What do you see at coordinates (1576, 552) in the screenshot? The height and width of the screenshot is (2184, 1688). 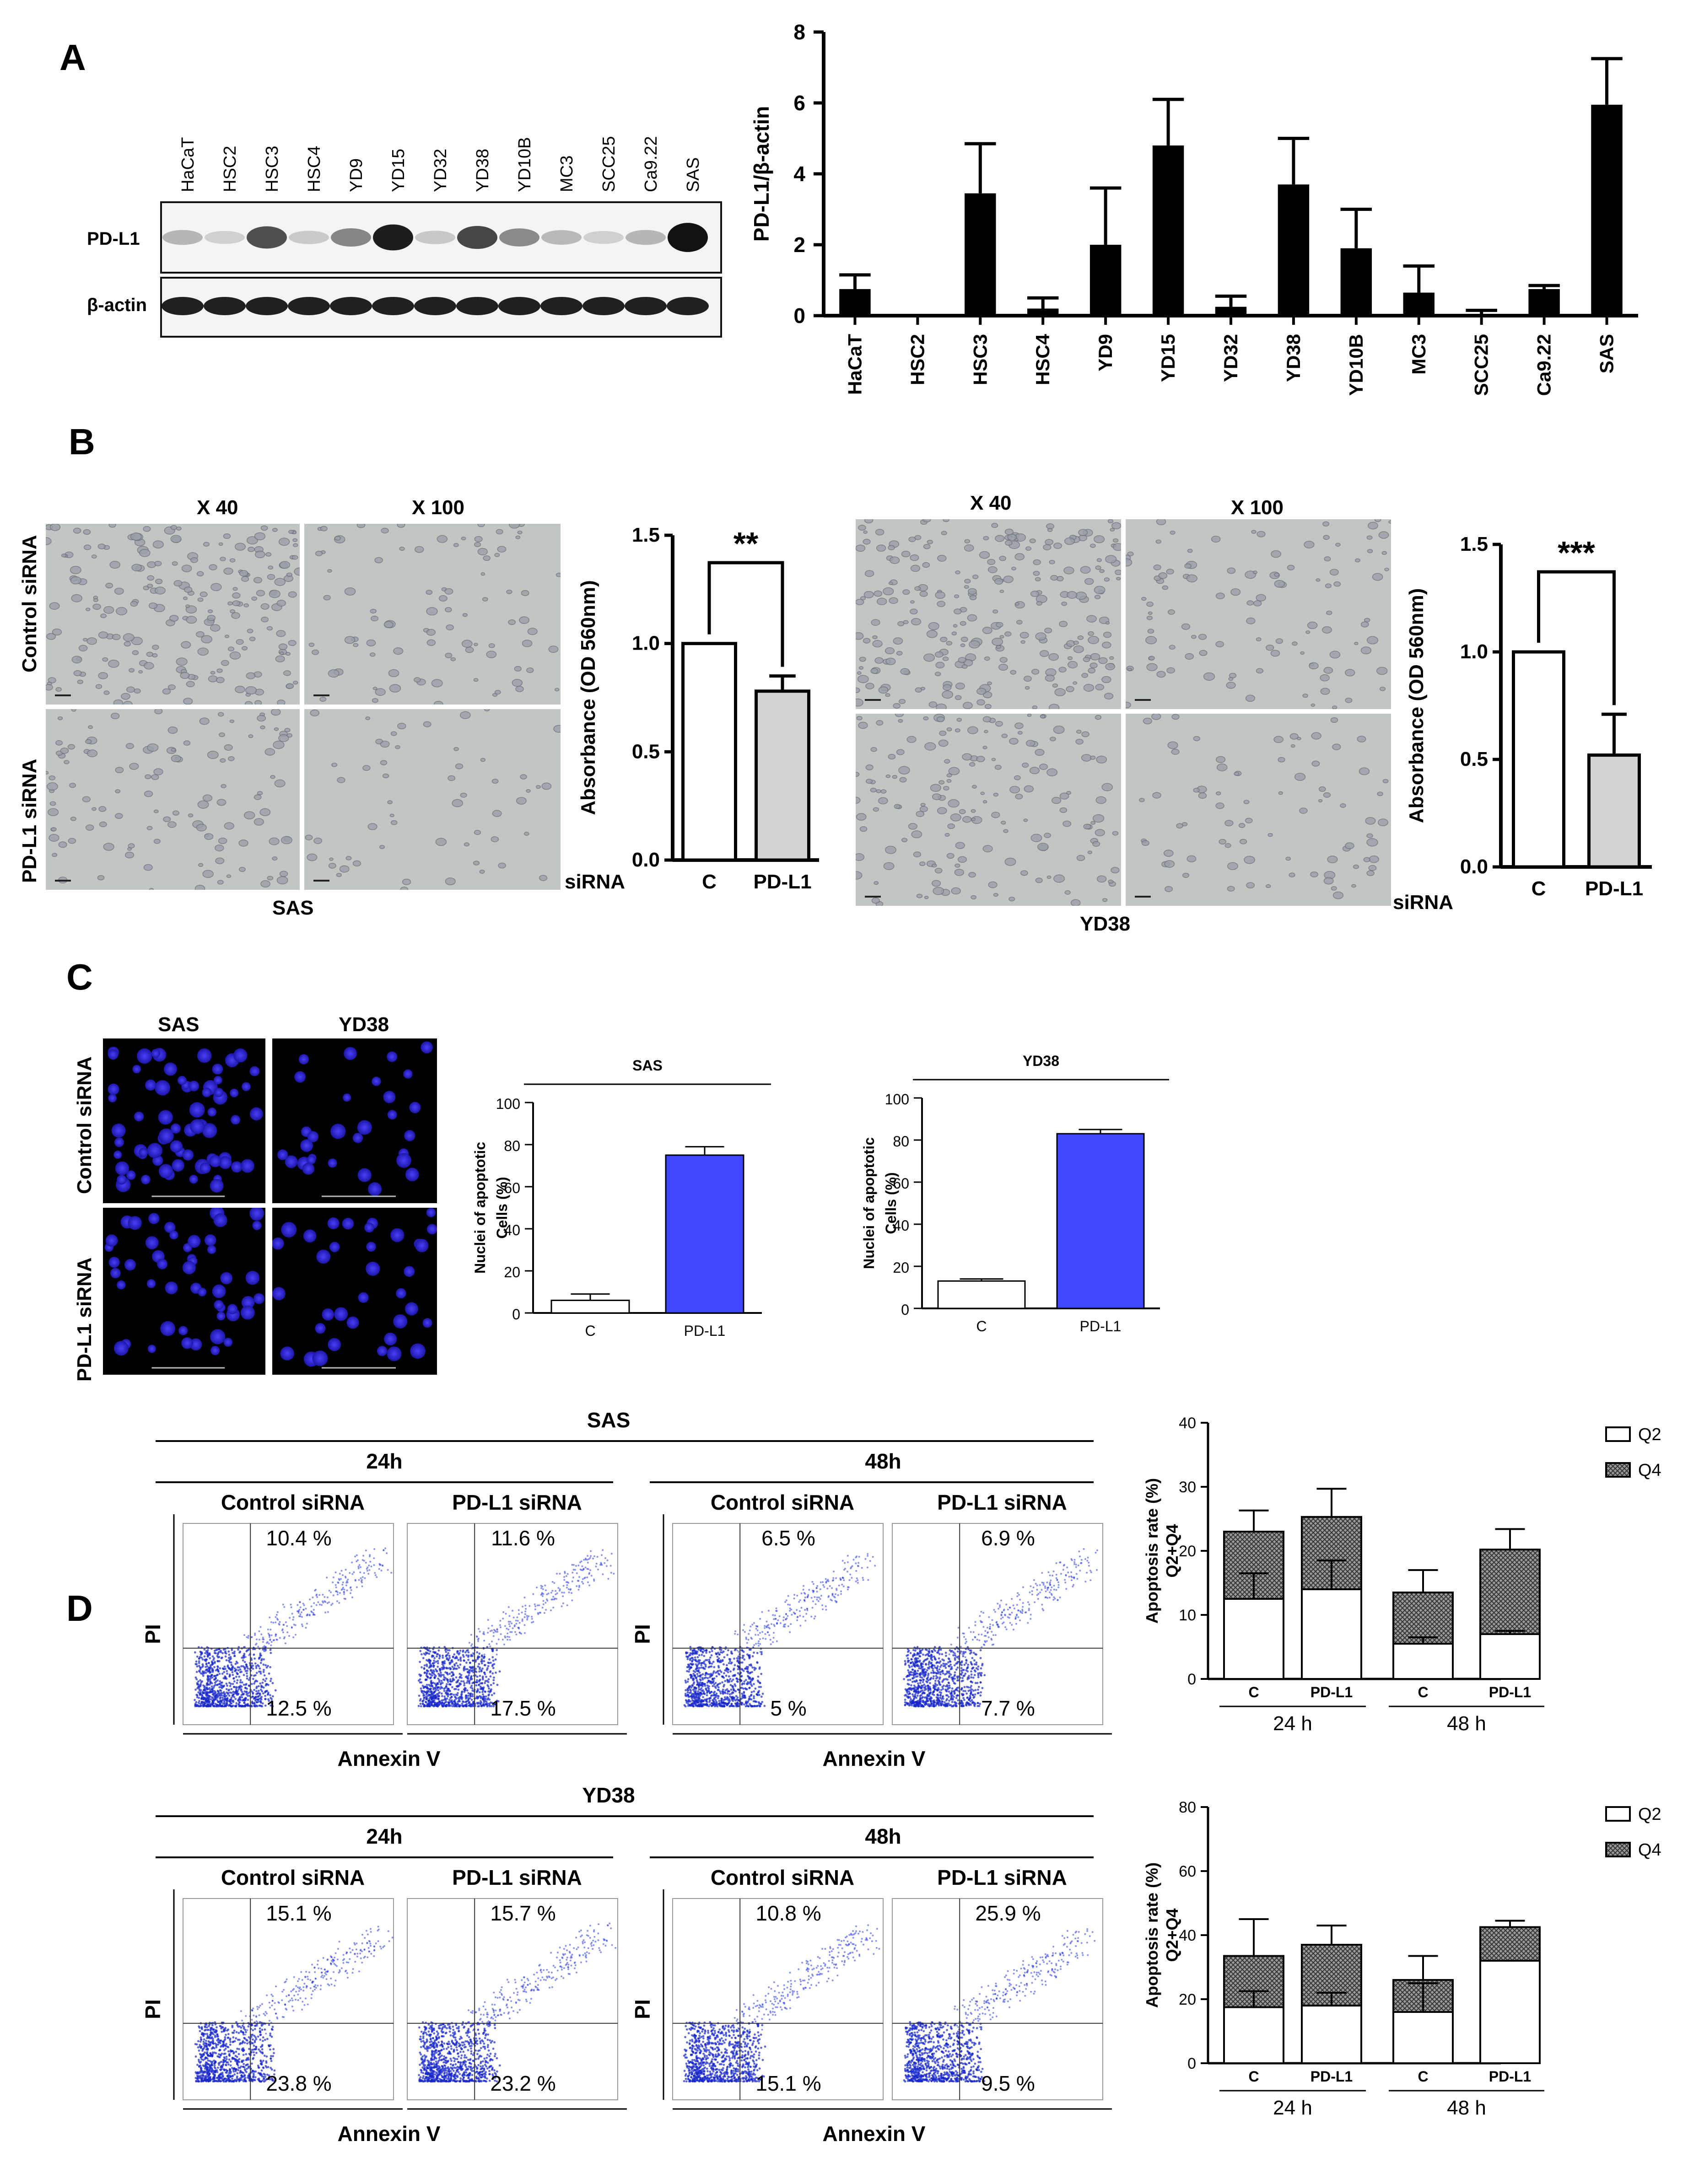 I see `significance-stars: ***` at bounding box center [1576, 552].